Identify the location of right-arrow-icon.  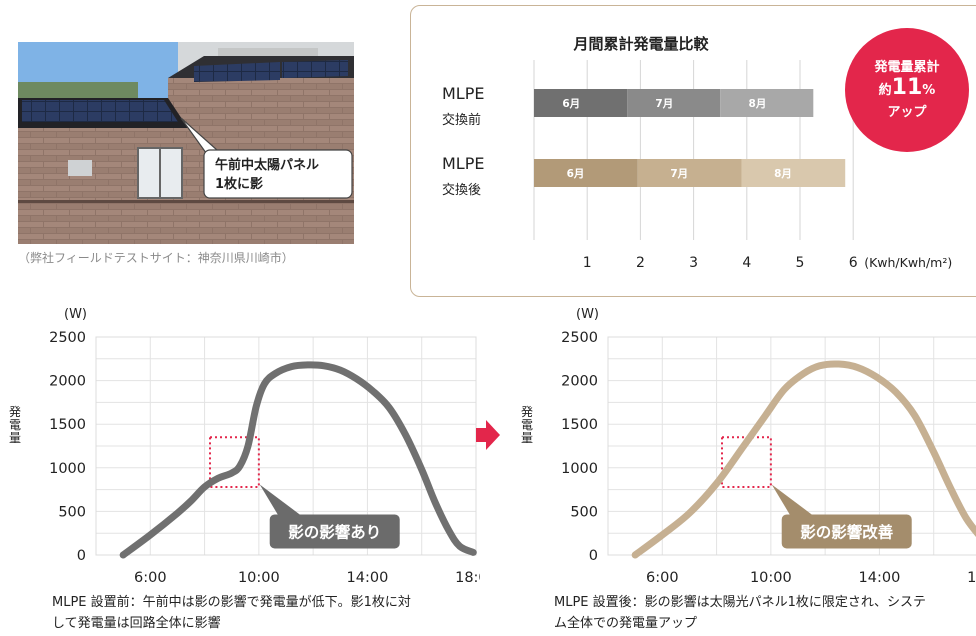
(488, 435).